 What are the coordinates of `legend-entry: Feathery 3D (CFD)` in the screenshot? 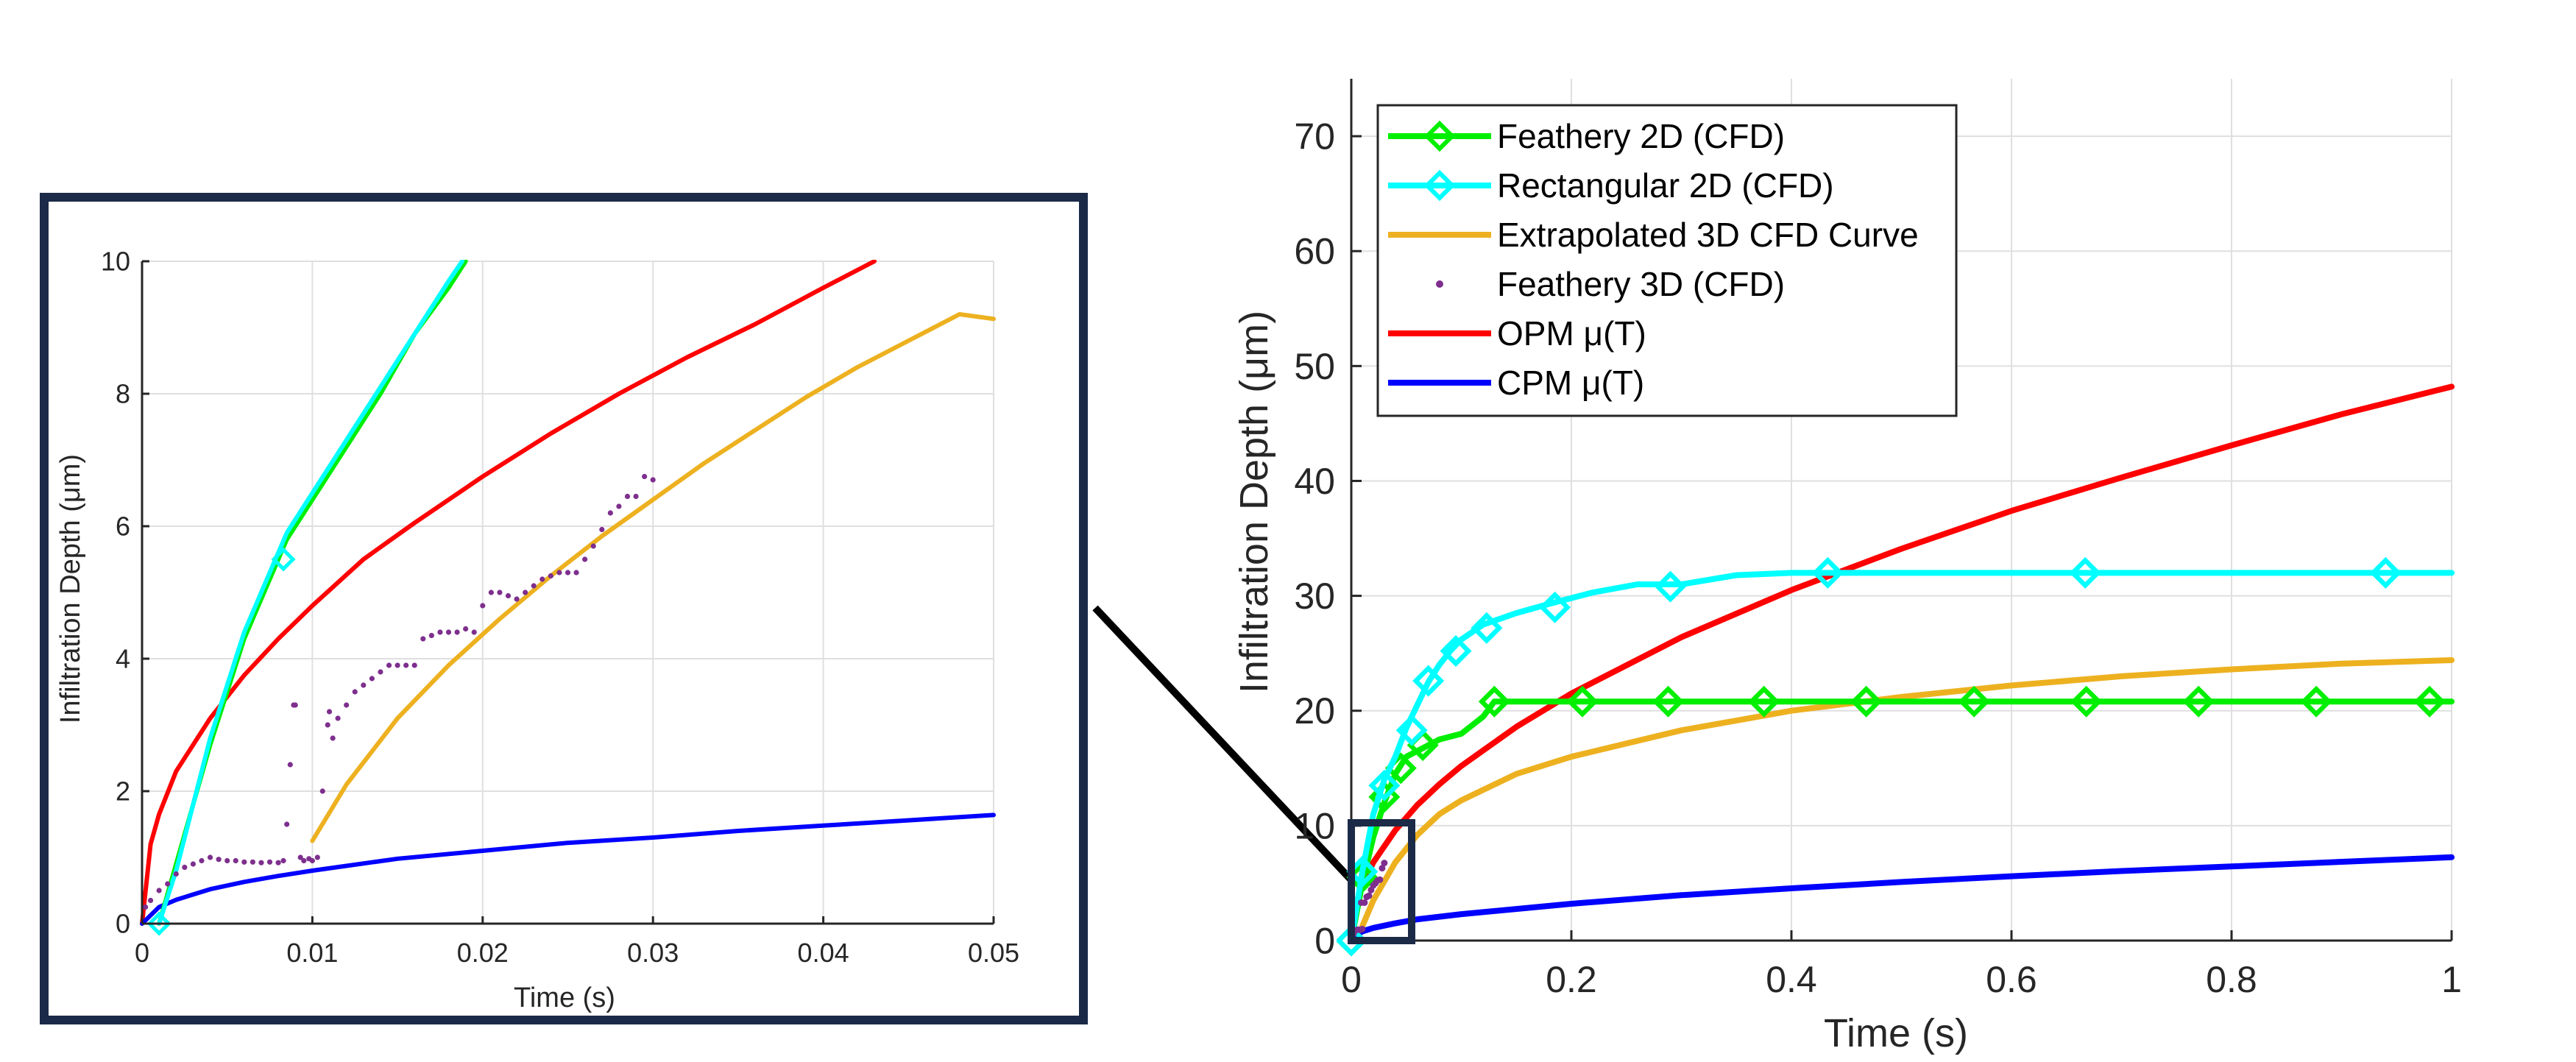 It's located at (1610, 284).